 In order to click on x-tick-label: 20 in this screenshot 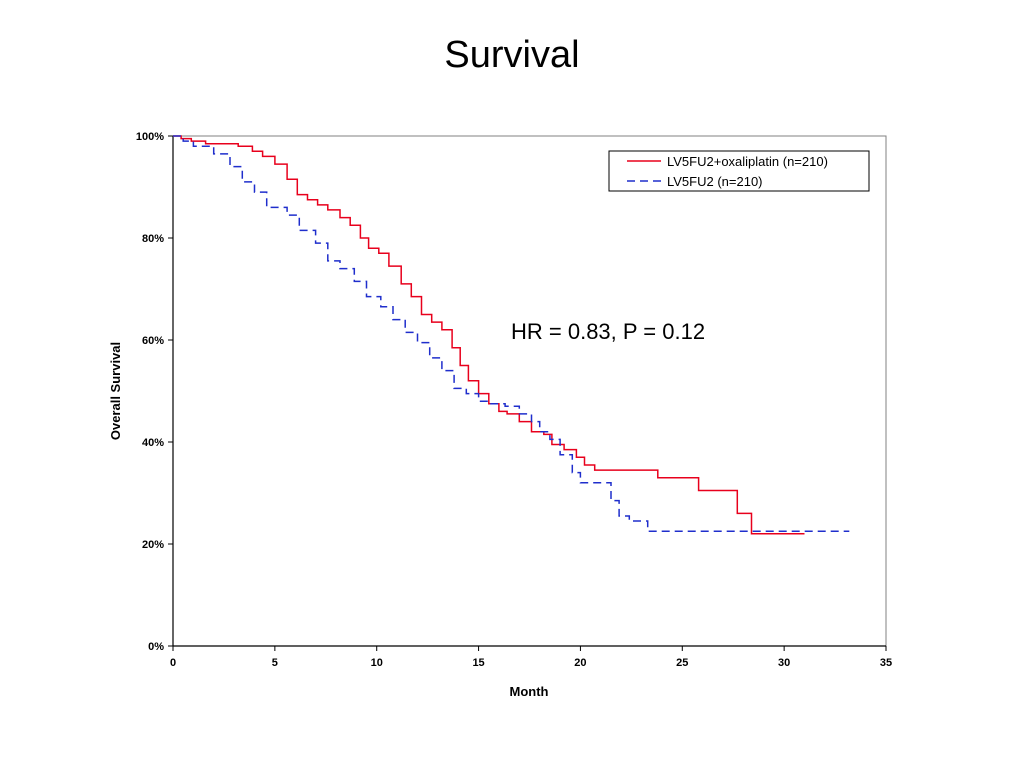, I will do `click(580, 663)`.